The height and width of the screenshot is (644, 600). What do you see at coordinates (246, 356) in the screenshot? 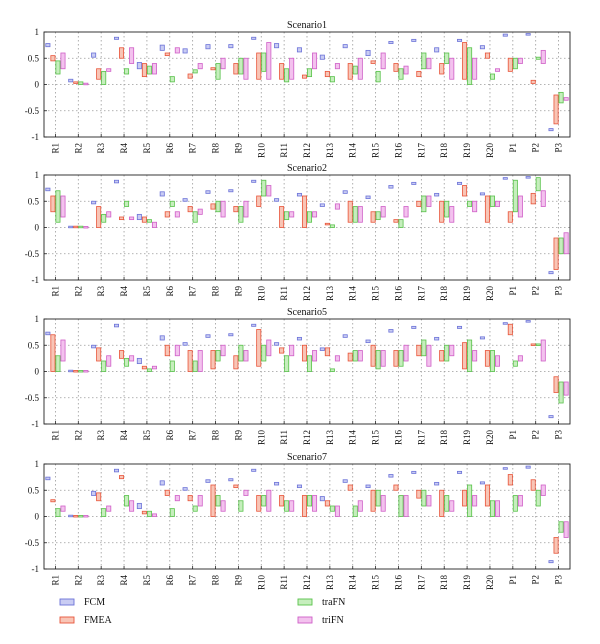
I see `box-trifn-r9` at bounding box center [246, 356].